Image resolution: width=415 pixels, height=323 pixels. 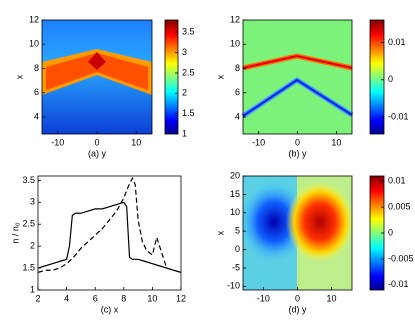 I want to click on colorbar-tick-label: 2, so click(x=184, y=93).